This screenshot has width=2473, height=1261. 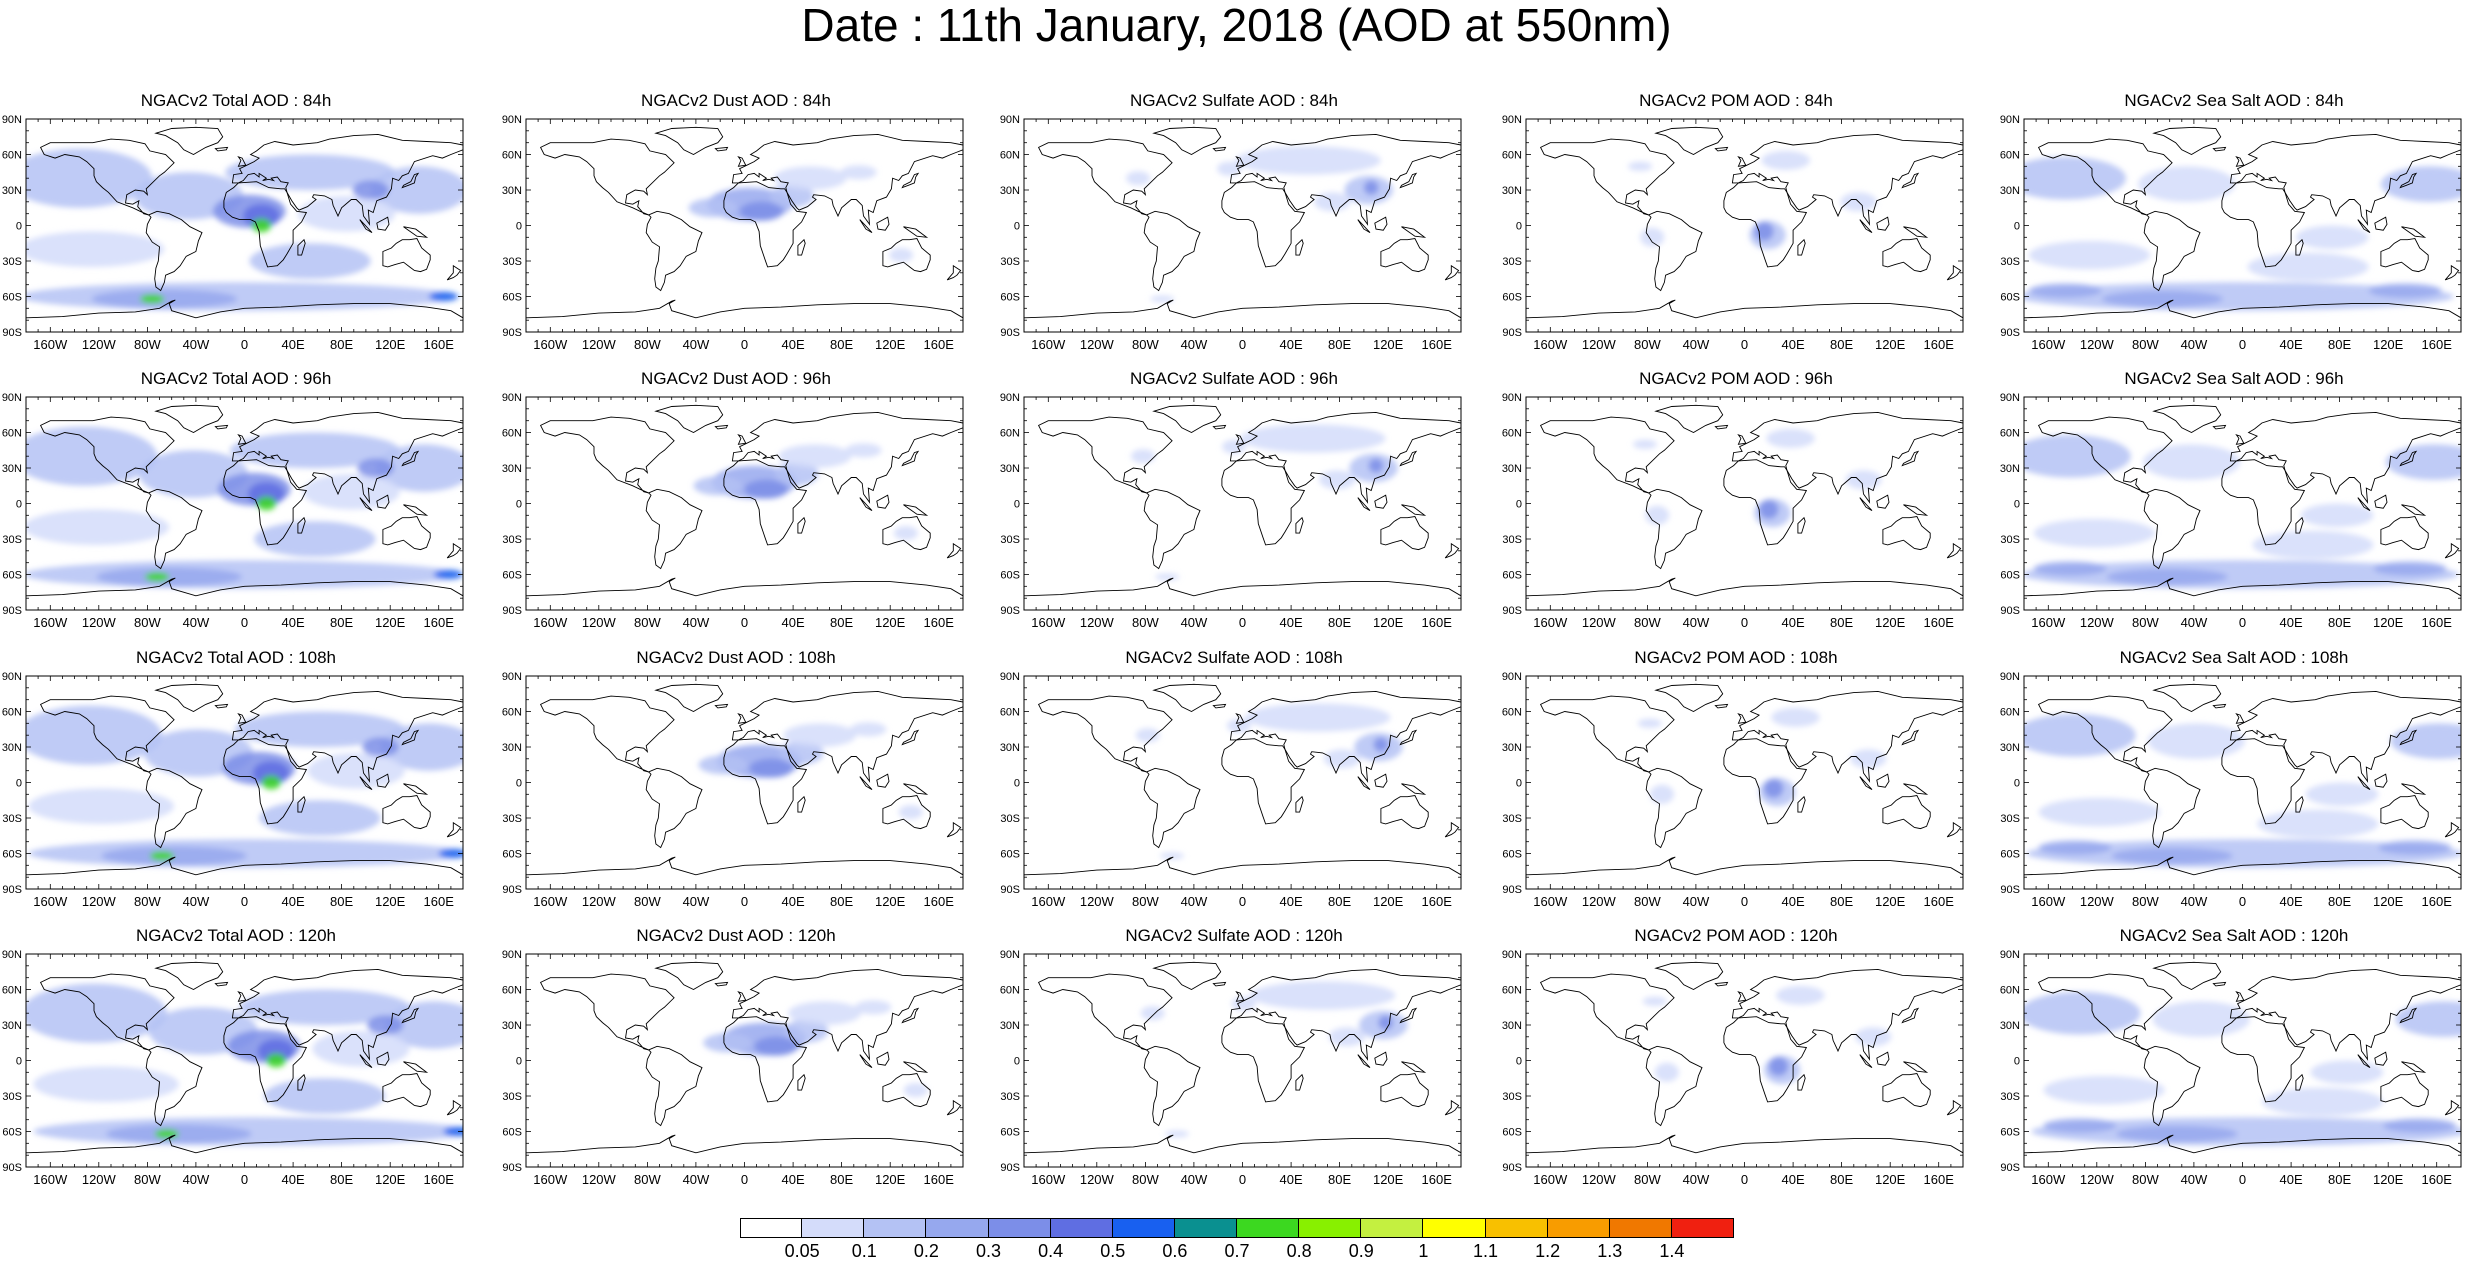 I want to click on lat-tick-label: 90N, so click(x=1512, y=398).